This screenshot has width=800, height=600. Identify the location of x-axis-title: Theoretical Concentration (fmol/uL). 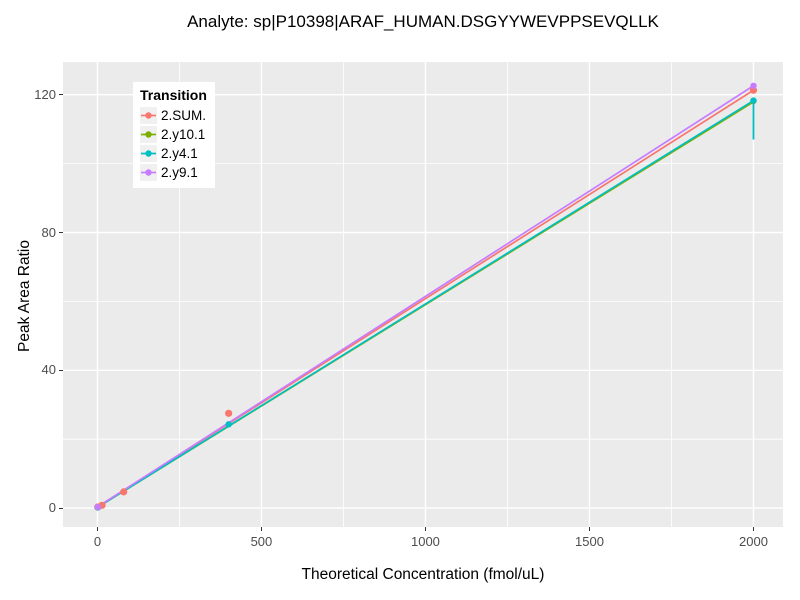
(423, 574).